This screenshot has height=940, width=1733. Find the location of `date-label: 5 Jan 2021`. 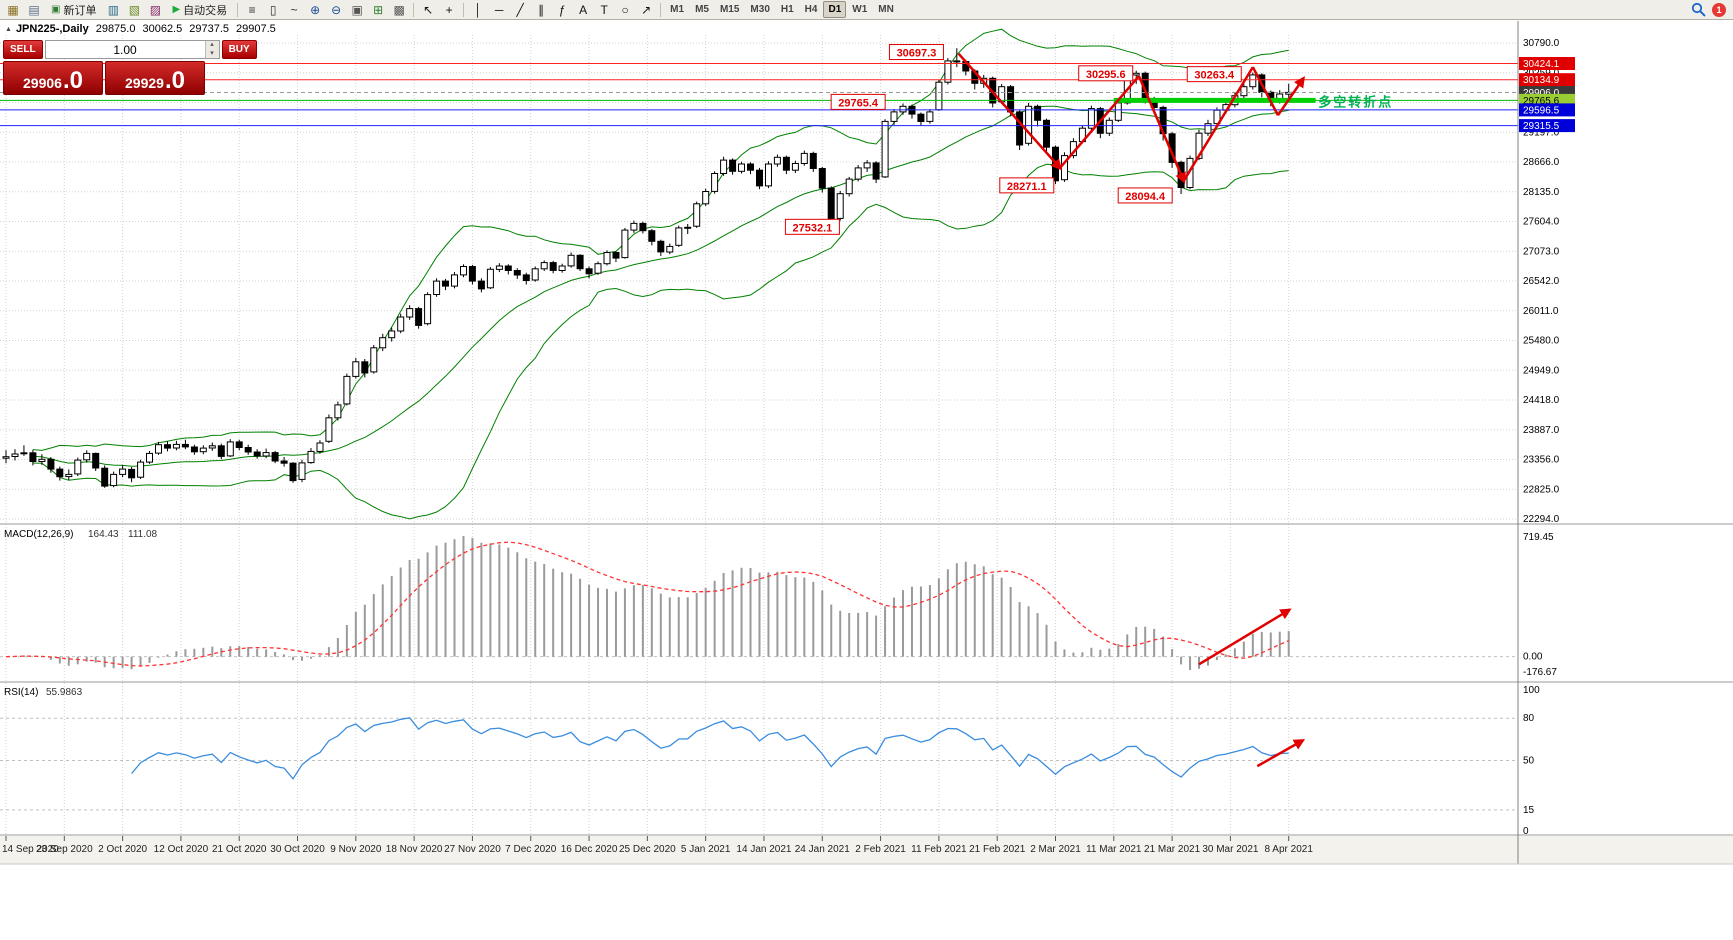

date-label: 5 Jan 2021 is located at coordinates (706, 849).